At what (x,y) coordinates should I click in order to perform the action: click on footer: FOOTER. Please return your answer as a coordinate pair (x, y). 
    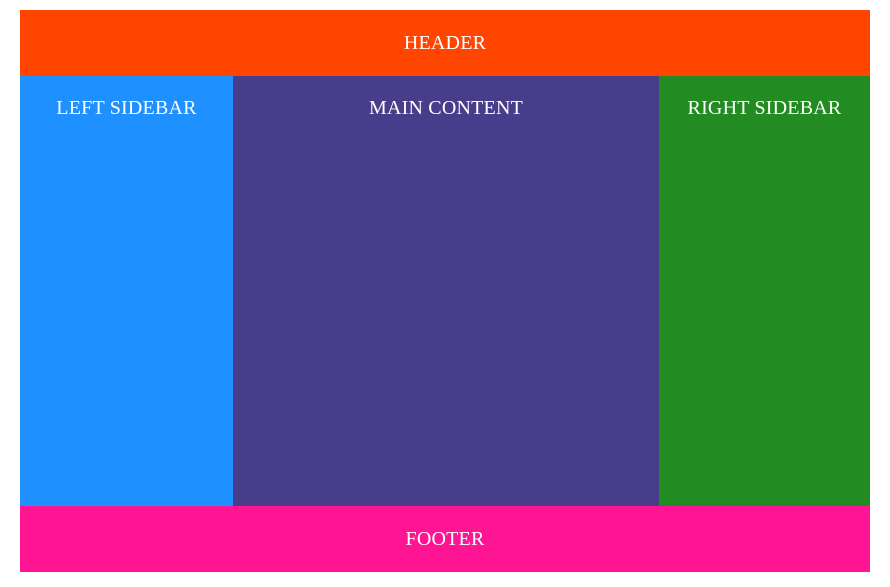
    Looking at the image, I should click on (445, 539).